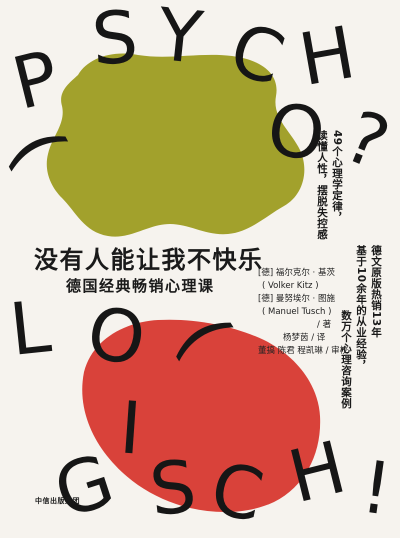  What do you see at coordinates (149, 260) in the screenshot?
I see `book-title: 没有人能让我不快乐` at bounding box center [149, 260].